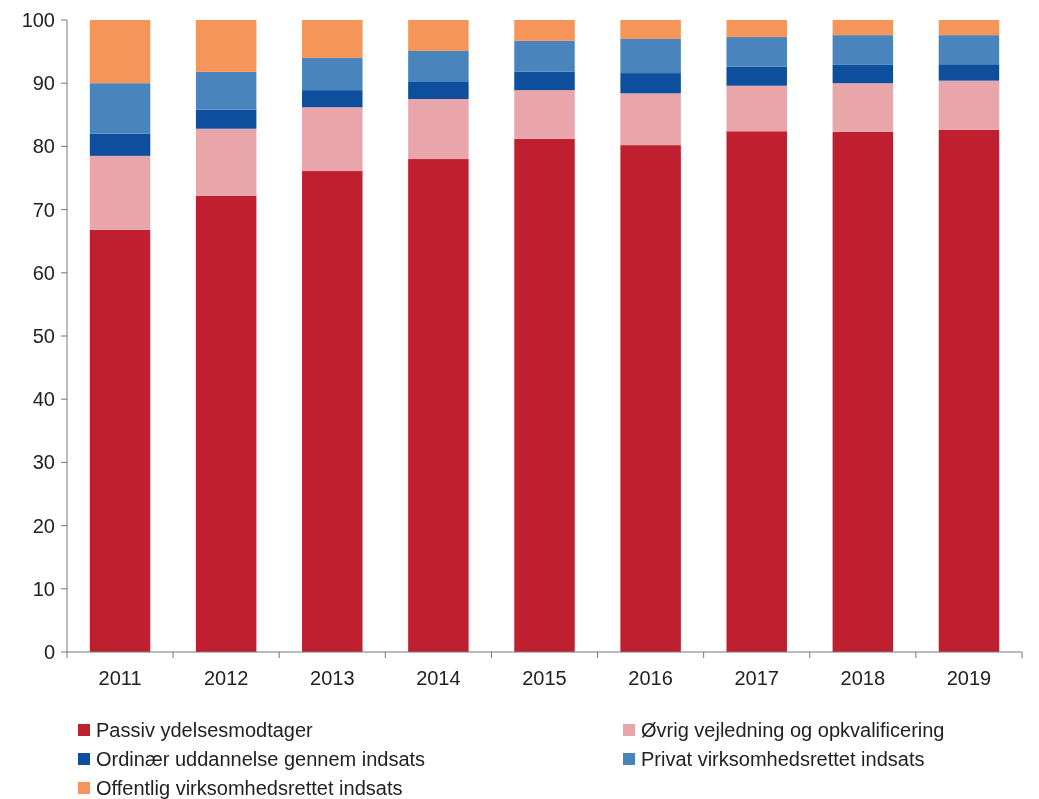 This screenshot has height=799, width=1039. I want to click on y-tick-label: 20, so click(43, 525).